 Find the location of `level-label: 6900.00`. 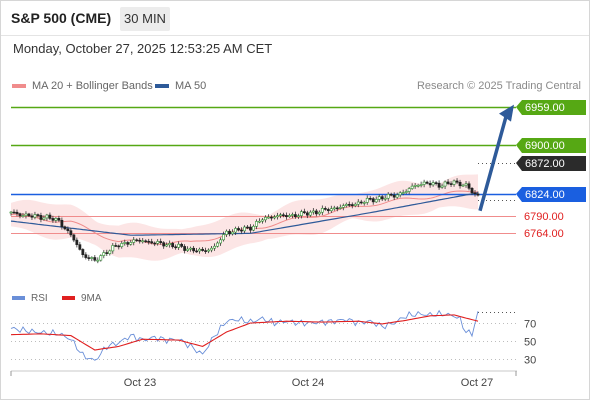

level-label: 6900.00 is located at coordinates (545, 146).